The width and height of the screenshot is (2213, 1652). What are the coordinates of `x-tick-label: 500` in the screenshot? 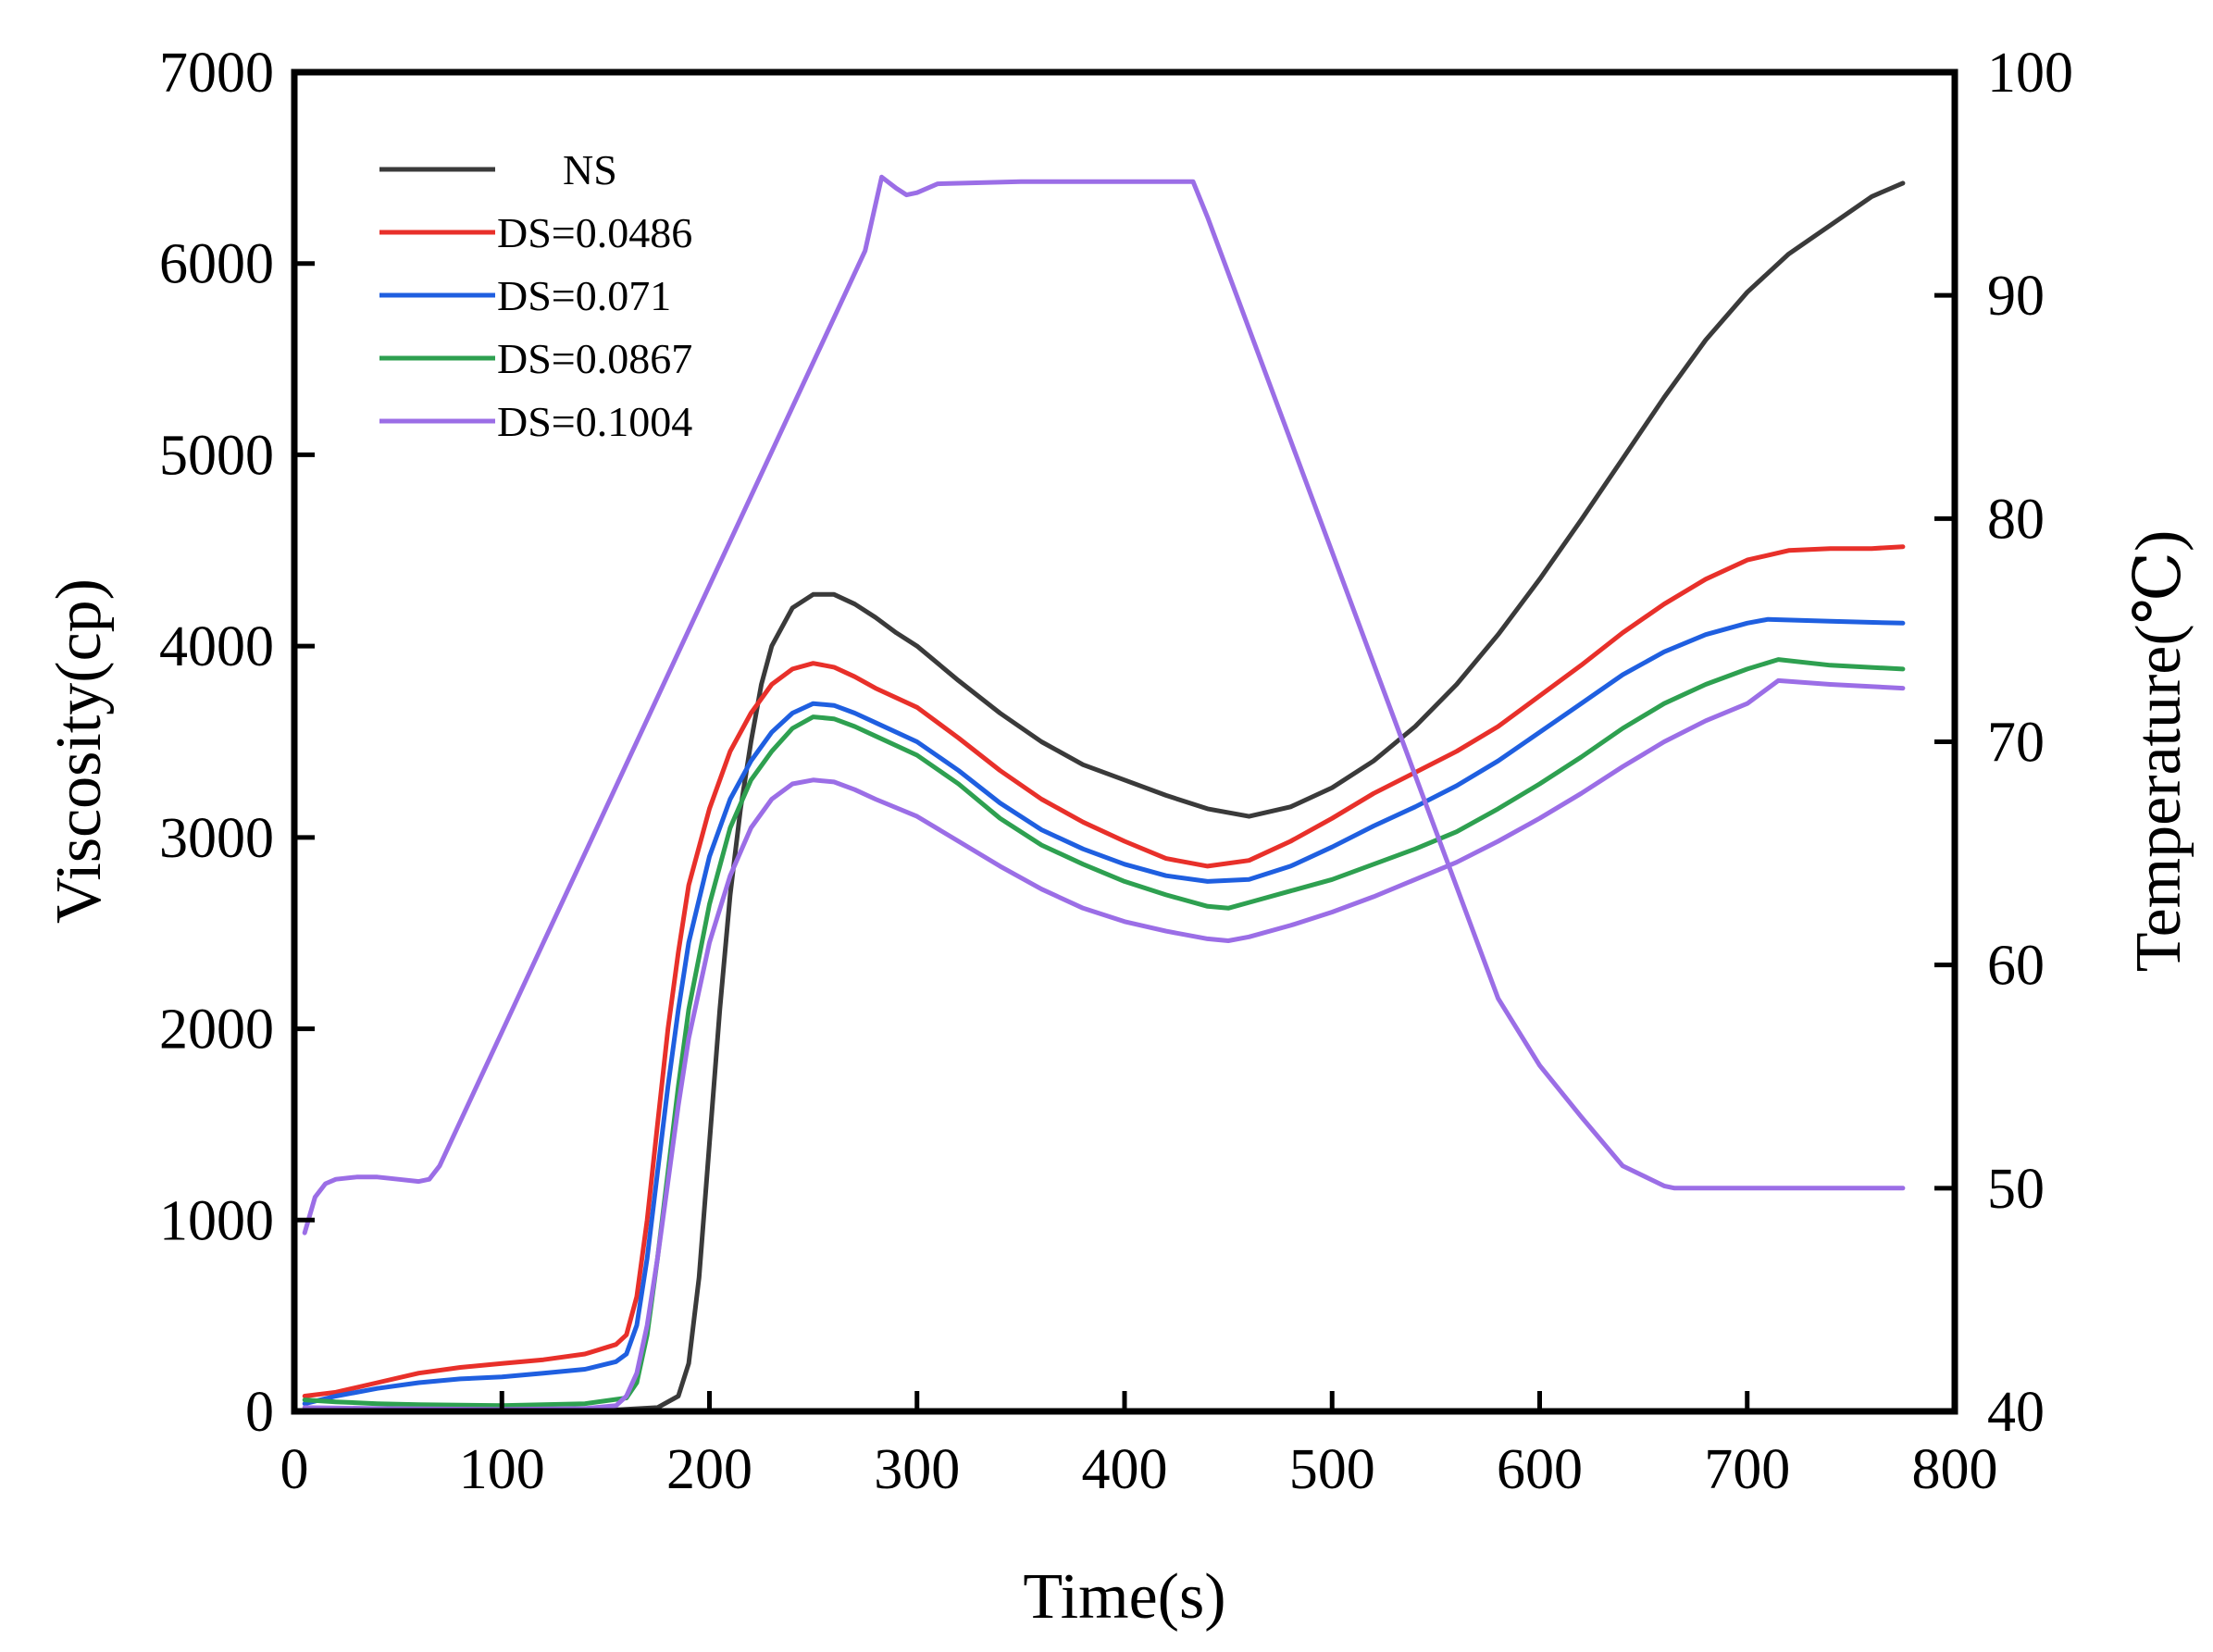 It's located at (1332, 1469).